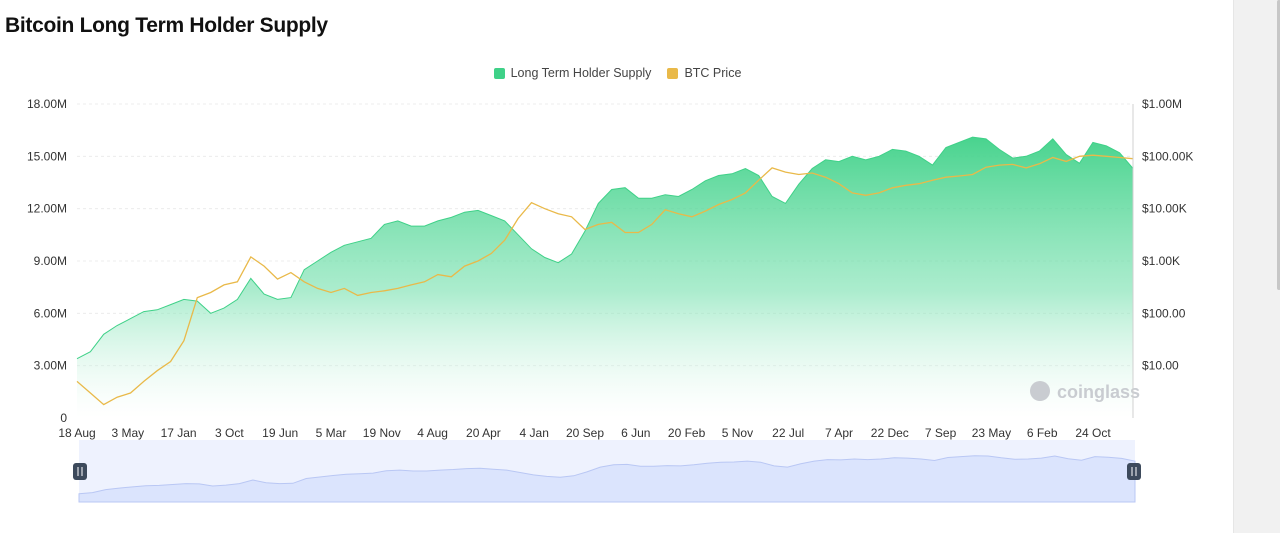 This screenshot has height=533, width=1280. Describe the element at coordinates (890, 433) in the screenshot. I see `x-tick-label: 22 Dec` at that location.